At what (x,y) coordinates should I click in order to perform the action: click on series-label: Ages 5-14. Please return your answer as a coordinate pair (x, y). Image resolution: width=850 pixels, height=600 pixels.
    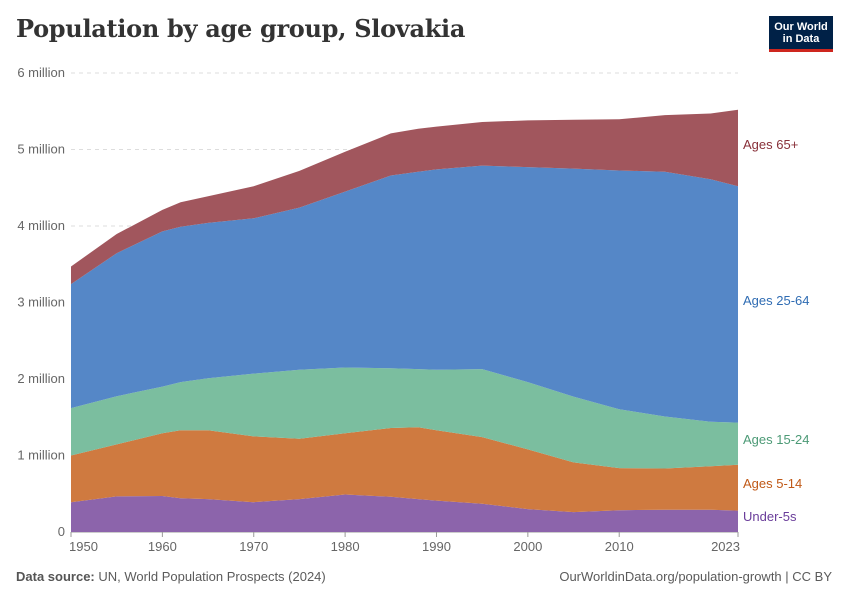
    Looking at the image, I should click on (772, 483).